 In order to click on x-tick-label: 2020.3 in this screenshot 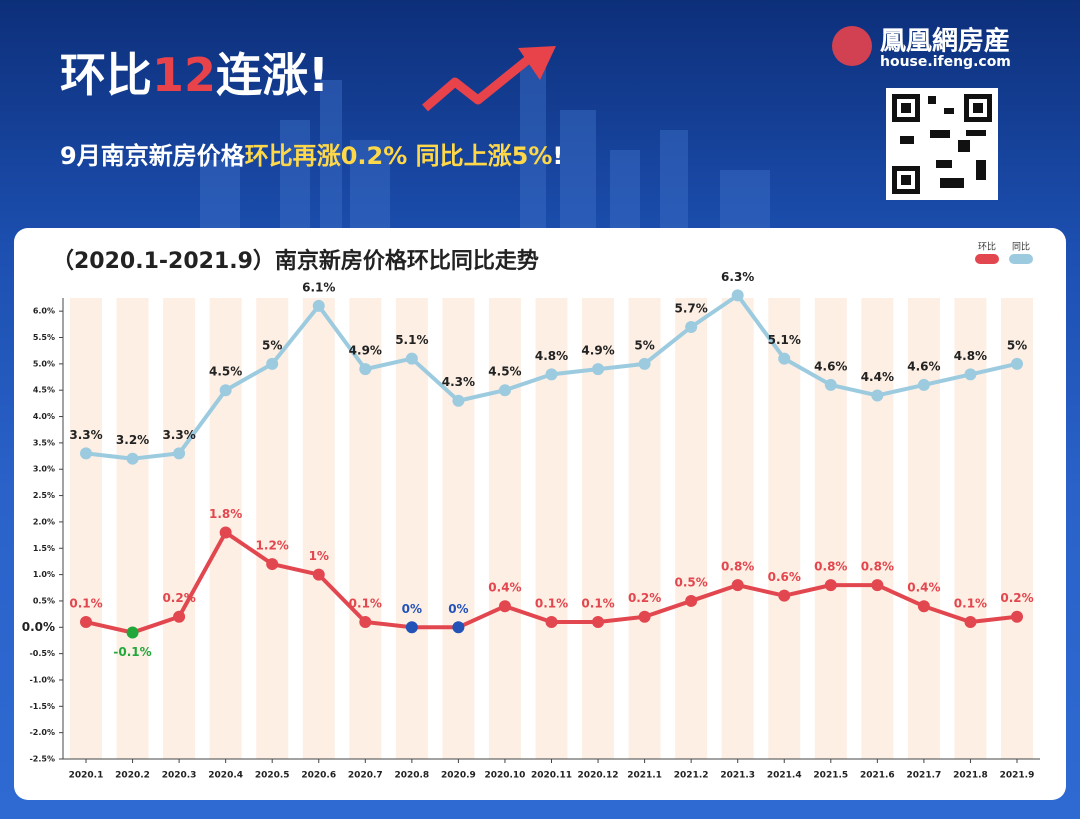, I will do `click(179, 776)`.